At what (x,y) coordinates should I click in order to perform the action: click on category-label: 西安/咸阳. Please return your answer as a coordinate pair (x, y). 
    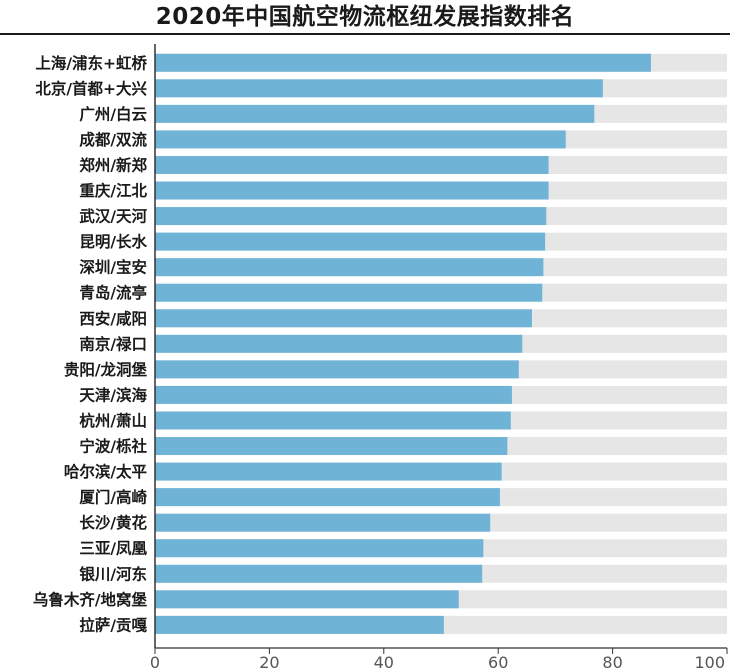
    Looking at the image, I should click on (113, 318).